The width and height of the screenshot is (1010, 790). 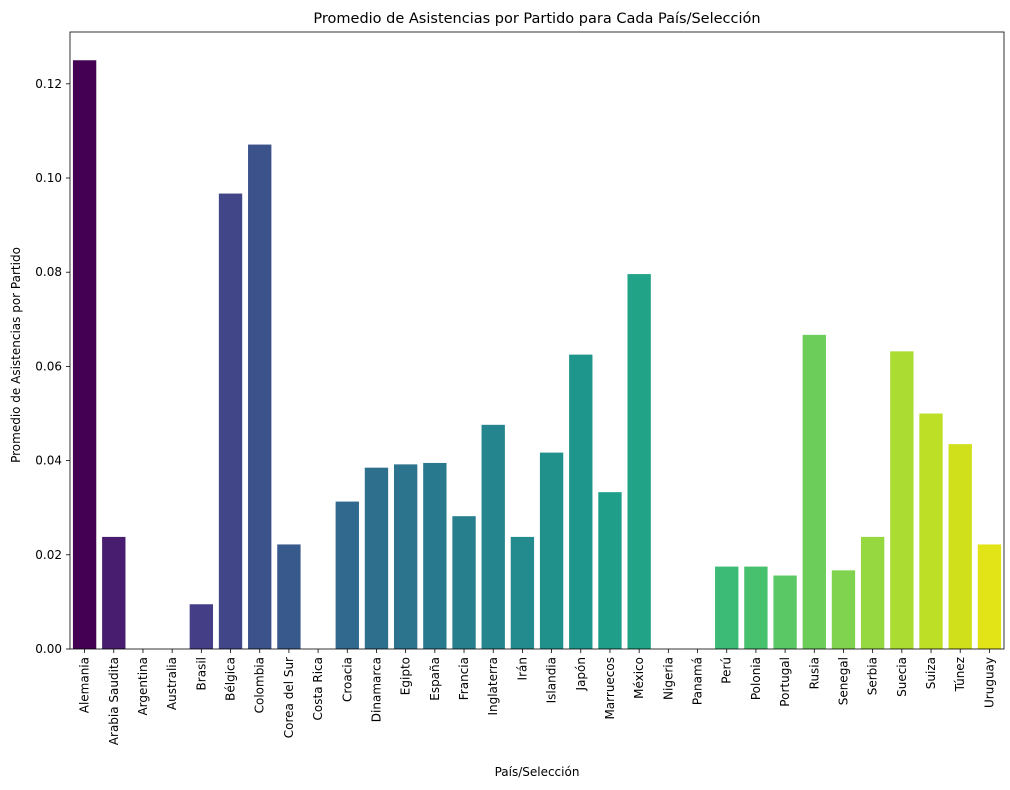 What do you see at coordinates (16, 355) in the screenshot?
I see `y-axis-title: Promedio de Asistencias por Partido` at bounding box center [16, 355].